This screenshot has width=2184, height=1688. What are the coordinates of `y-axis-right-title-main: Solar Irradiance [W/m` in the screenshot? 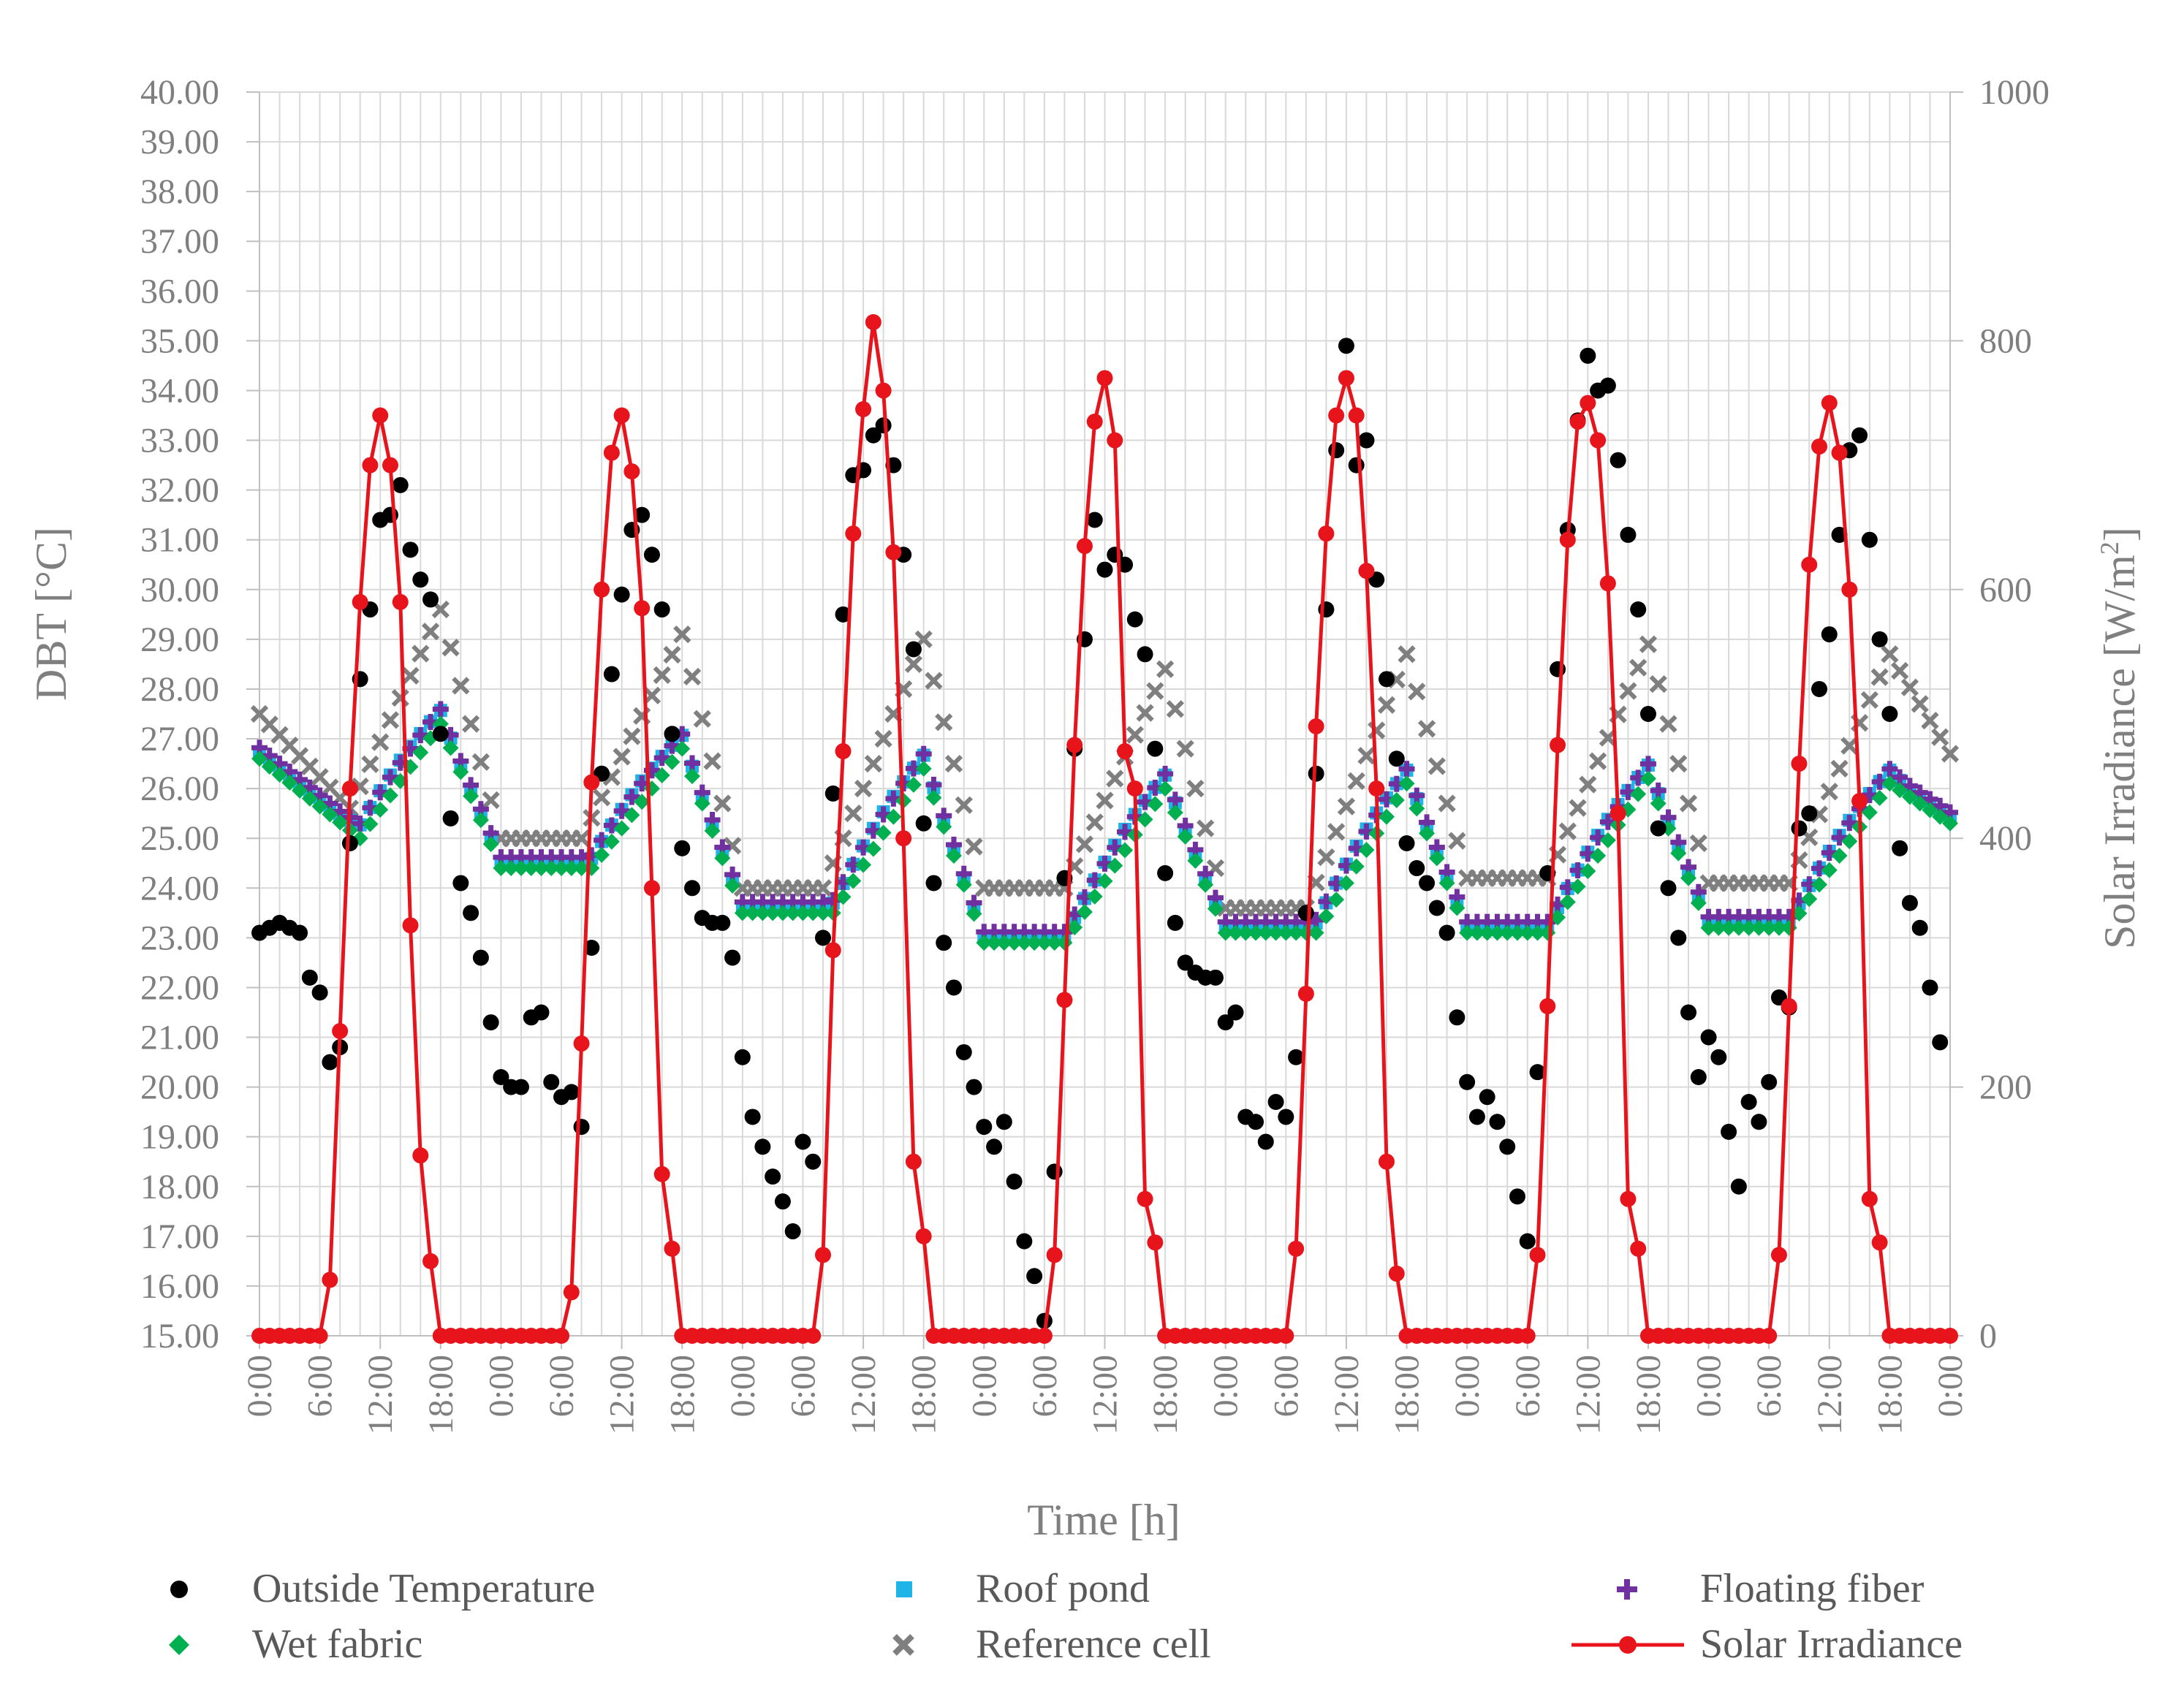 It's located at (2120, 752).